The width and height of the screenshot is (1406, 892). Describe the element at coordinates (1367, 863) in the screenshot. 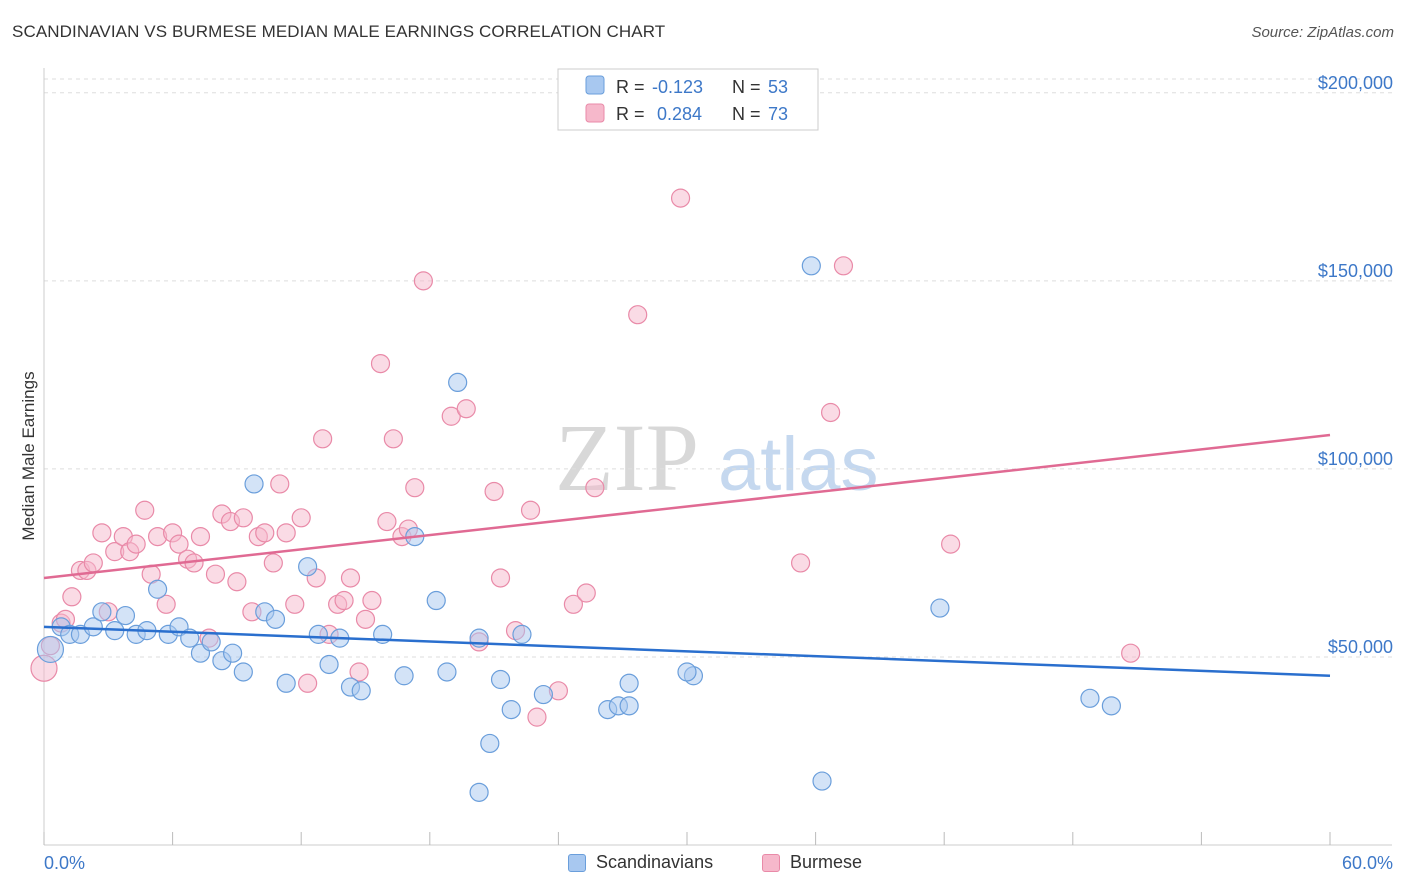

I see `x-tick-label-max: 60.0%` at that location.